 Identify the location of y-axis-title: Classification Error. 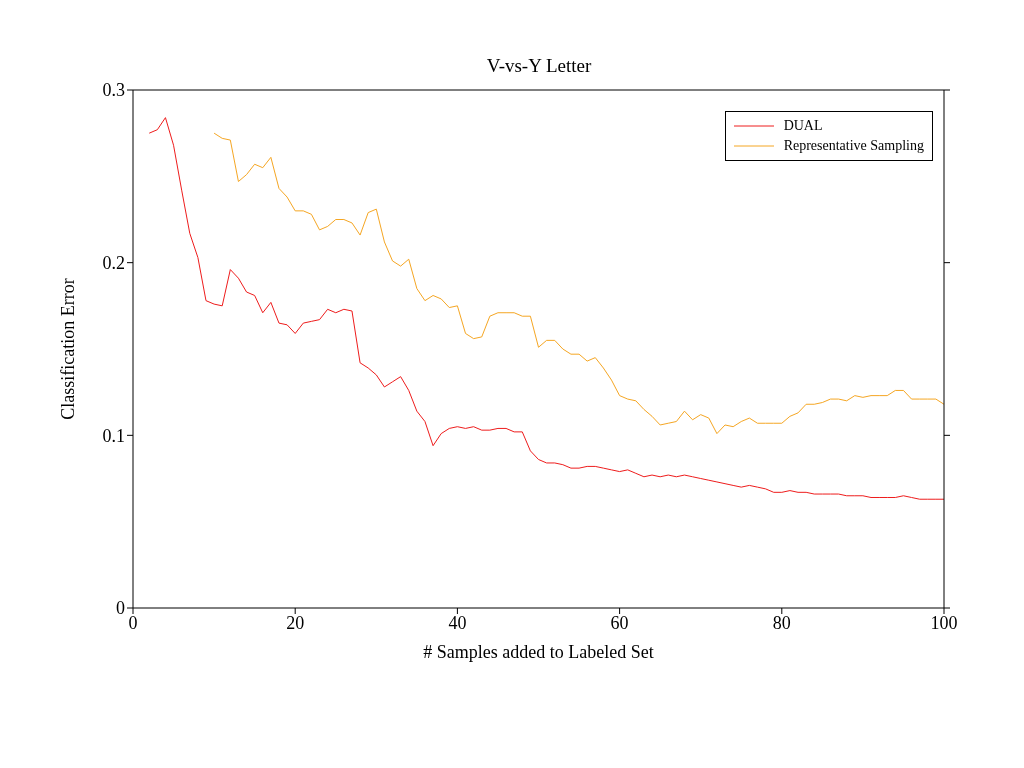
(68, 349).